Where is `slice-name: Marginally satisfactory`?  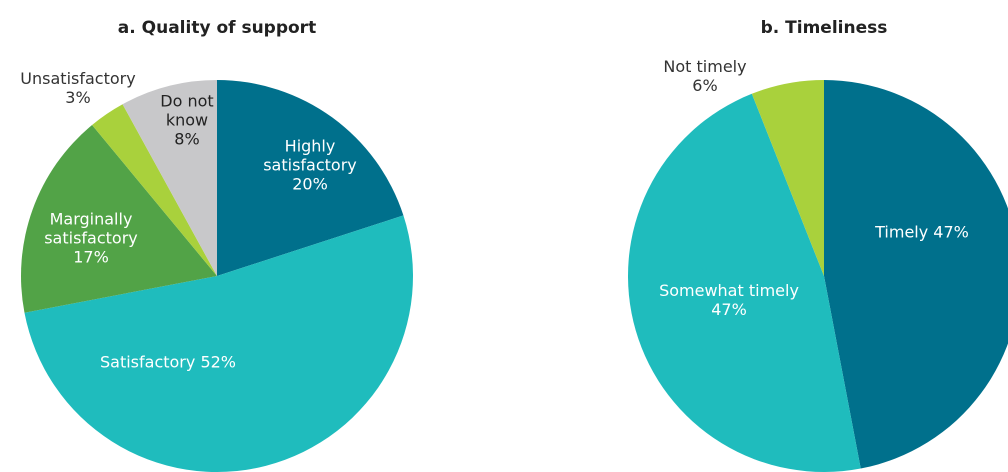
slice-name: Marginally satisfactory is located at coordinates (91, 228).